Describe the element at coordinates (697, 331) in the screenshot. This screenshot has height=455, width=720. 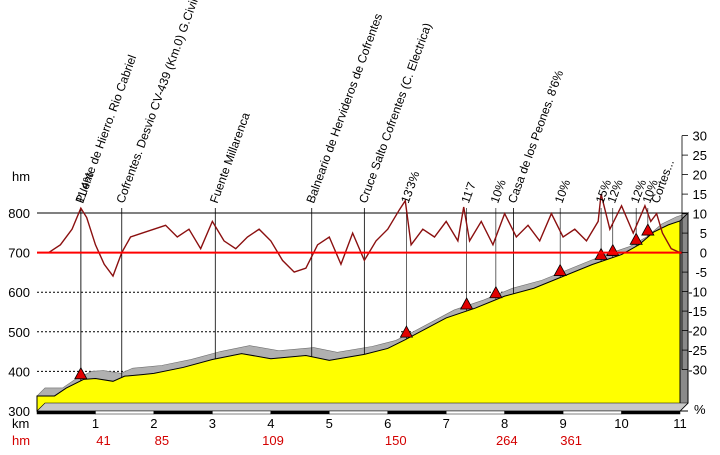
I see `slope-tick-label: -20` at that location.